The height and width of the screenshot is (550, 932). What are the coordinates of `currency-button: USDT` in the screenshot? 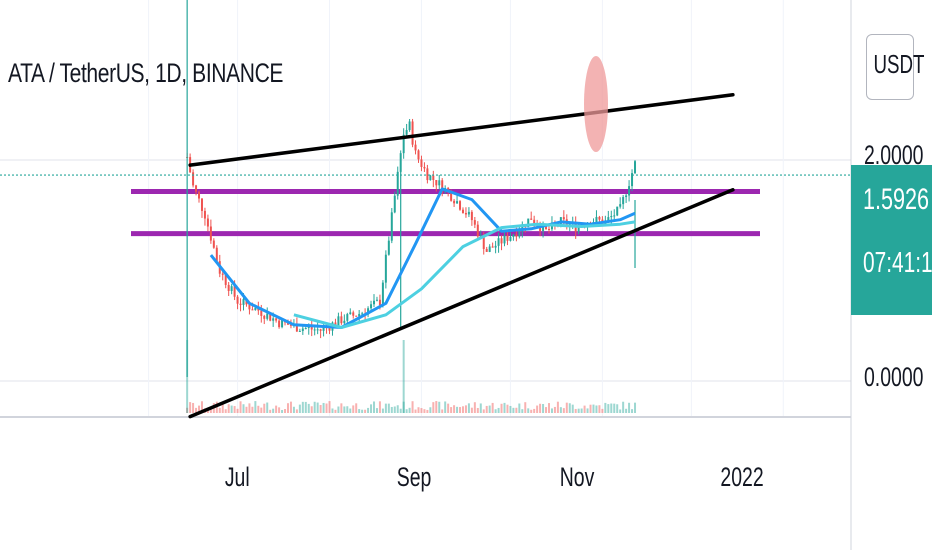 It's located at (895, 67).